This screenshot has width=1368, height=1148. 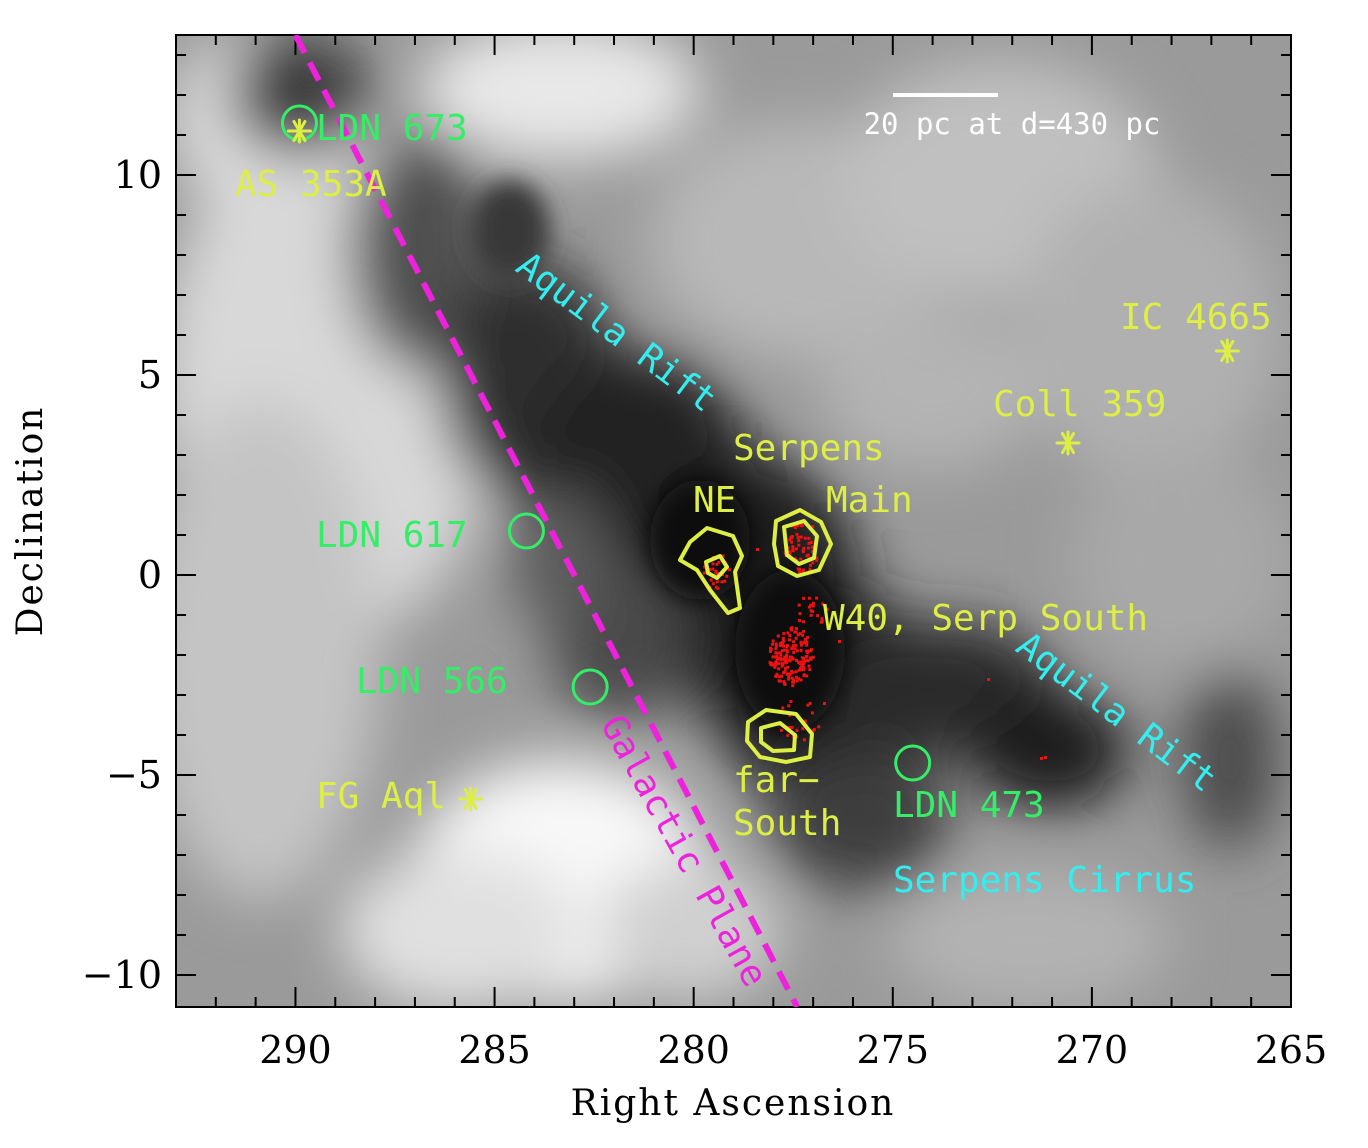 What do you see at coordinates (432, 681) in the screenshot?
I see `ldn-566-label: LDN 566` at bounding box center [432, 681].